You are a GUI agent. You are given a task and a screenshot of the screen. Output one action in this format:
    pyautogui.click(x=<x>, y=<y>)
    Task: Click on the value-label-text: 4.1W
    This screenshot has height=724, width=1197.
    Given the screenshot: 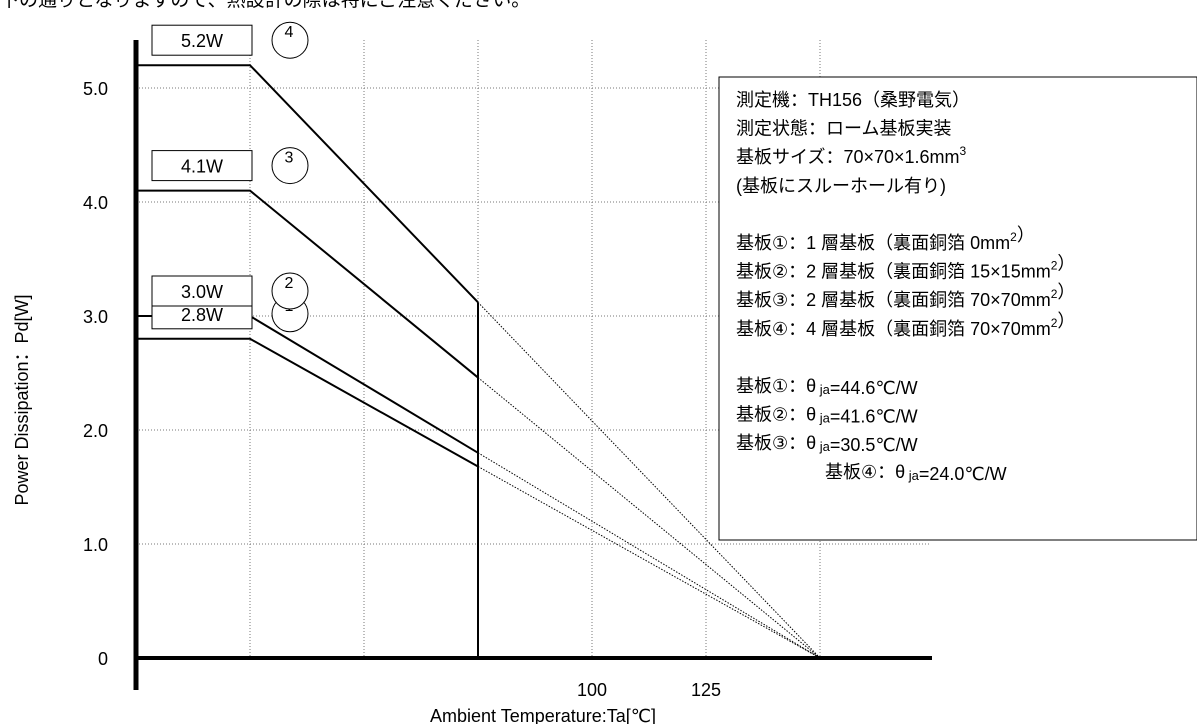 What is the action you would take?
    pyautogui.click(x=202, y=167)
    